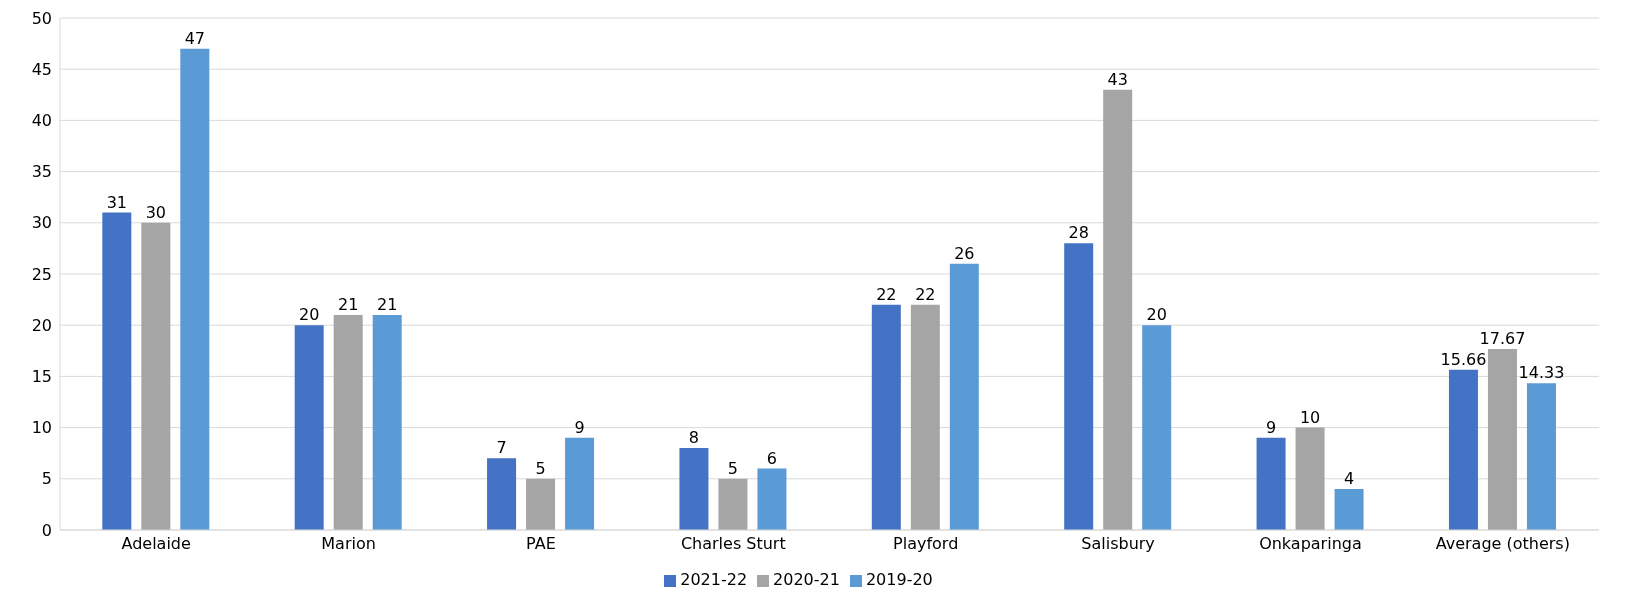 The width and height of the screenshot is (1627, 602). Describe the element at coordinates (46, 530) in the screenshot. I see `y-tick-label: 0` at that location.